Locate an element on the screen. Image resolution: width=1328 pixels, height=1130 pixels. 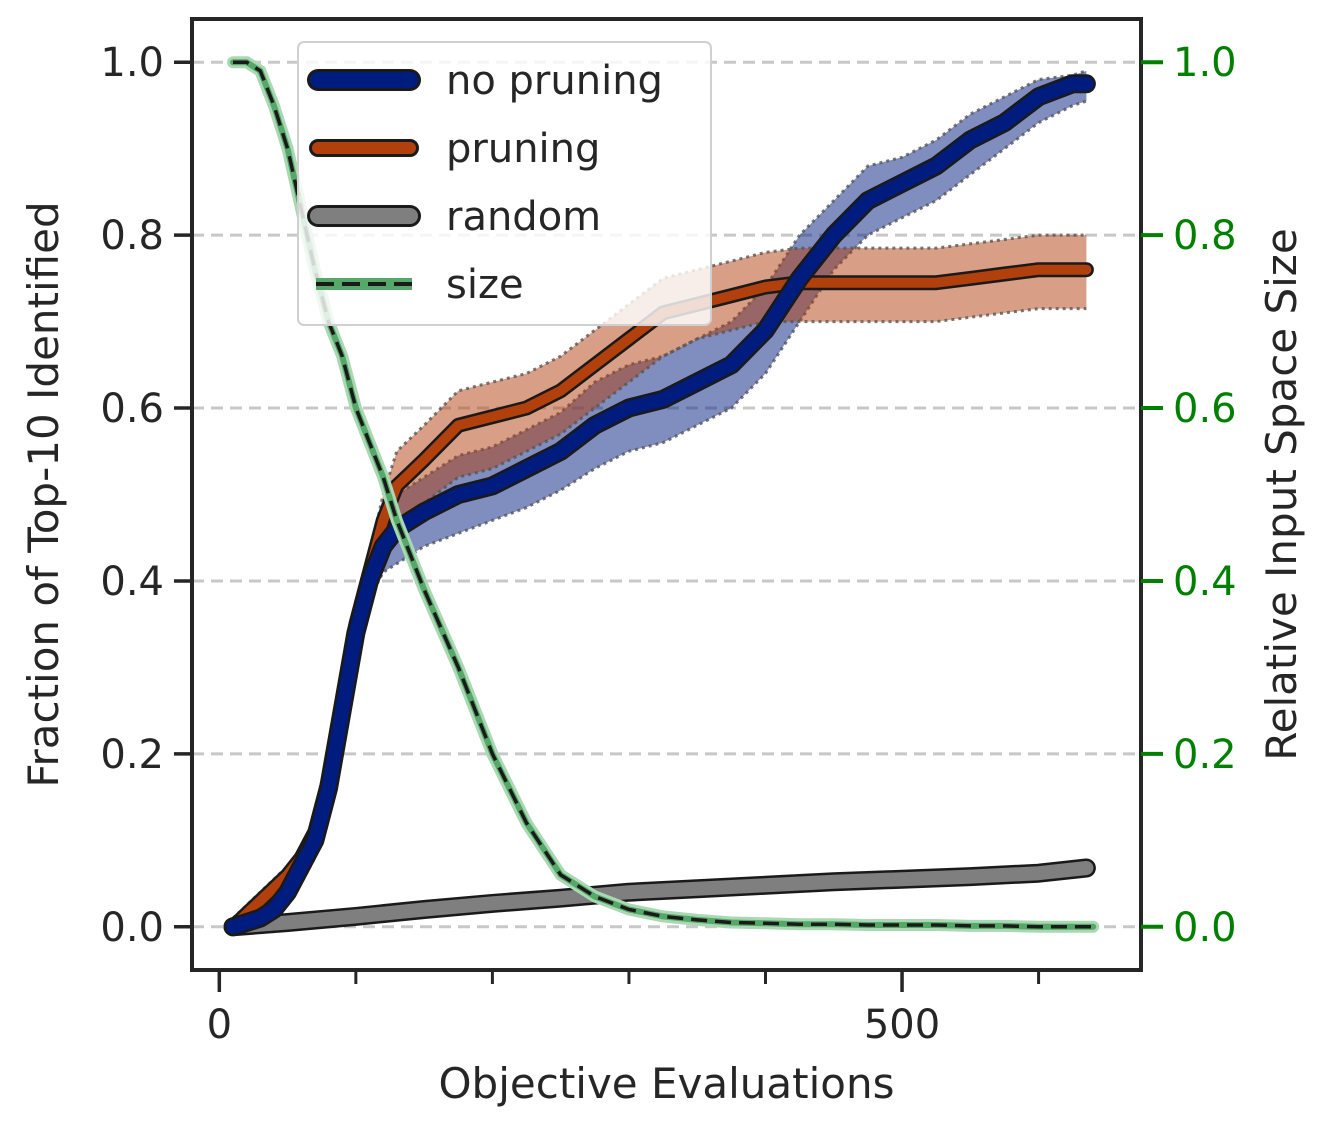
x-axis: 0 500 is located at coordinates (624, 1009).